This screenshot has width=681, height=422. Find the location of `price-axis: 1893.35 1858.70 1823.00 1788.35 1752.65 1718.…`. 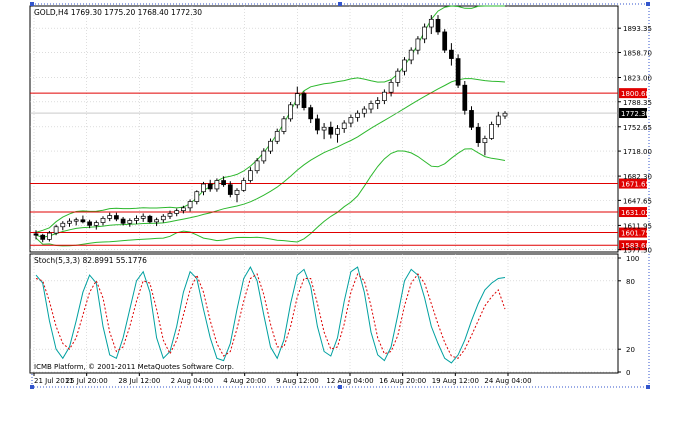

price-axis: 1893.35 1858.70 1823.00 1788.35 1752.65 1718.… is located at coordinates (635, 140).